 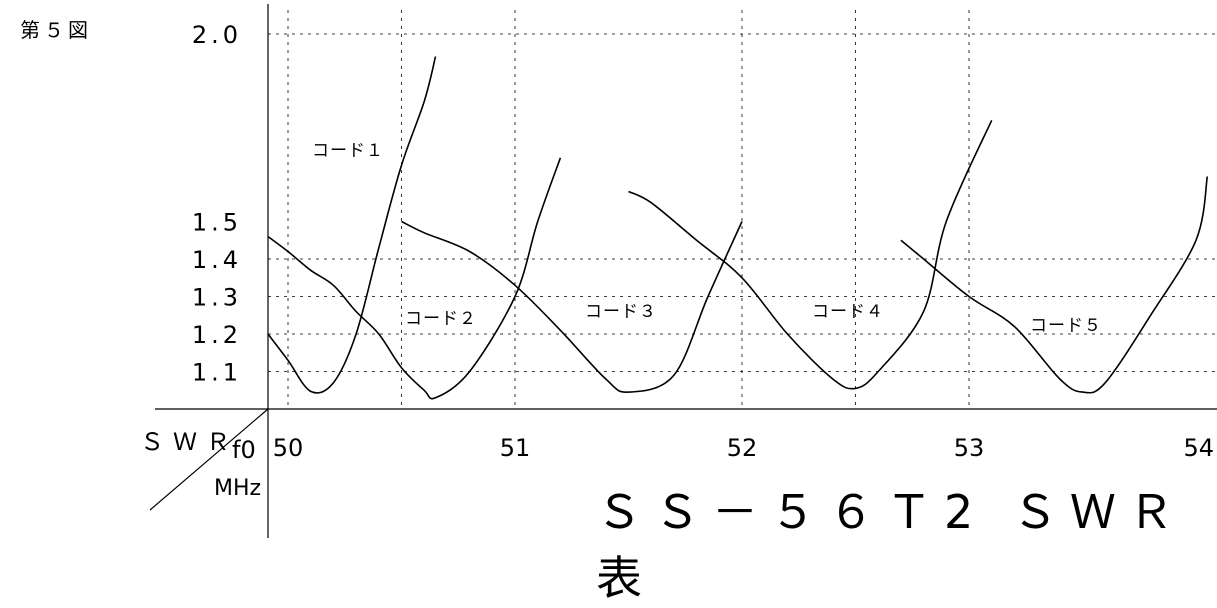 I want to click on figure-label: 第５図, so click(x=56, y=30).